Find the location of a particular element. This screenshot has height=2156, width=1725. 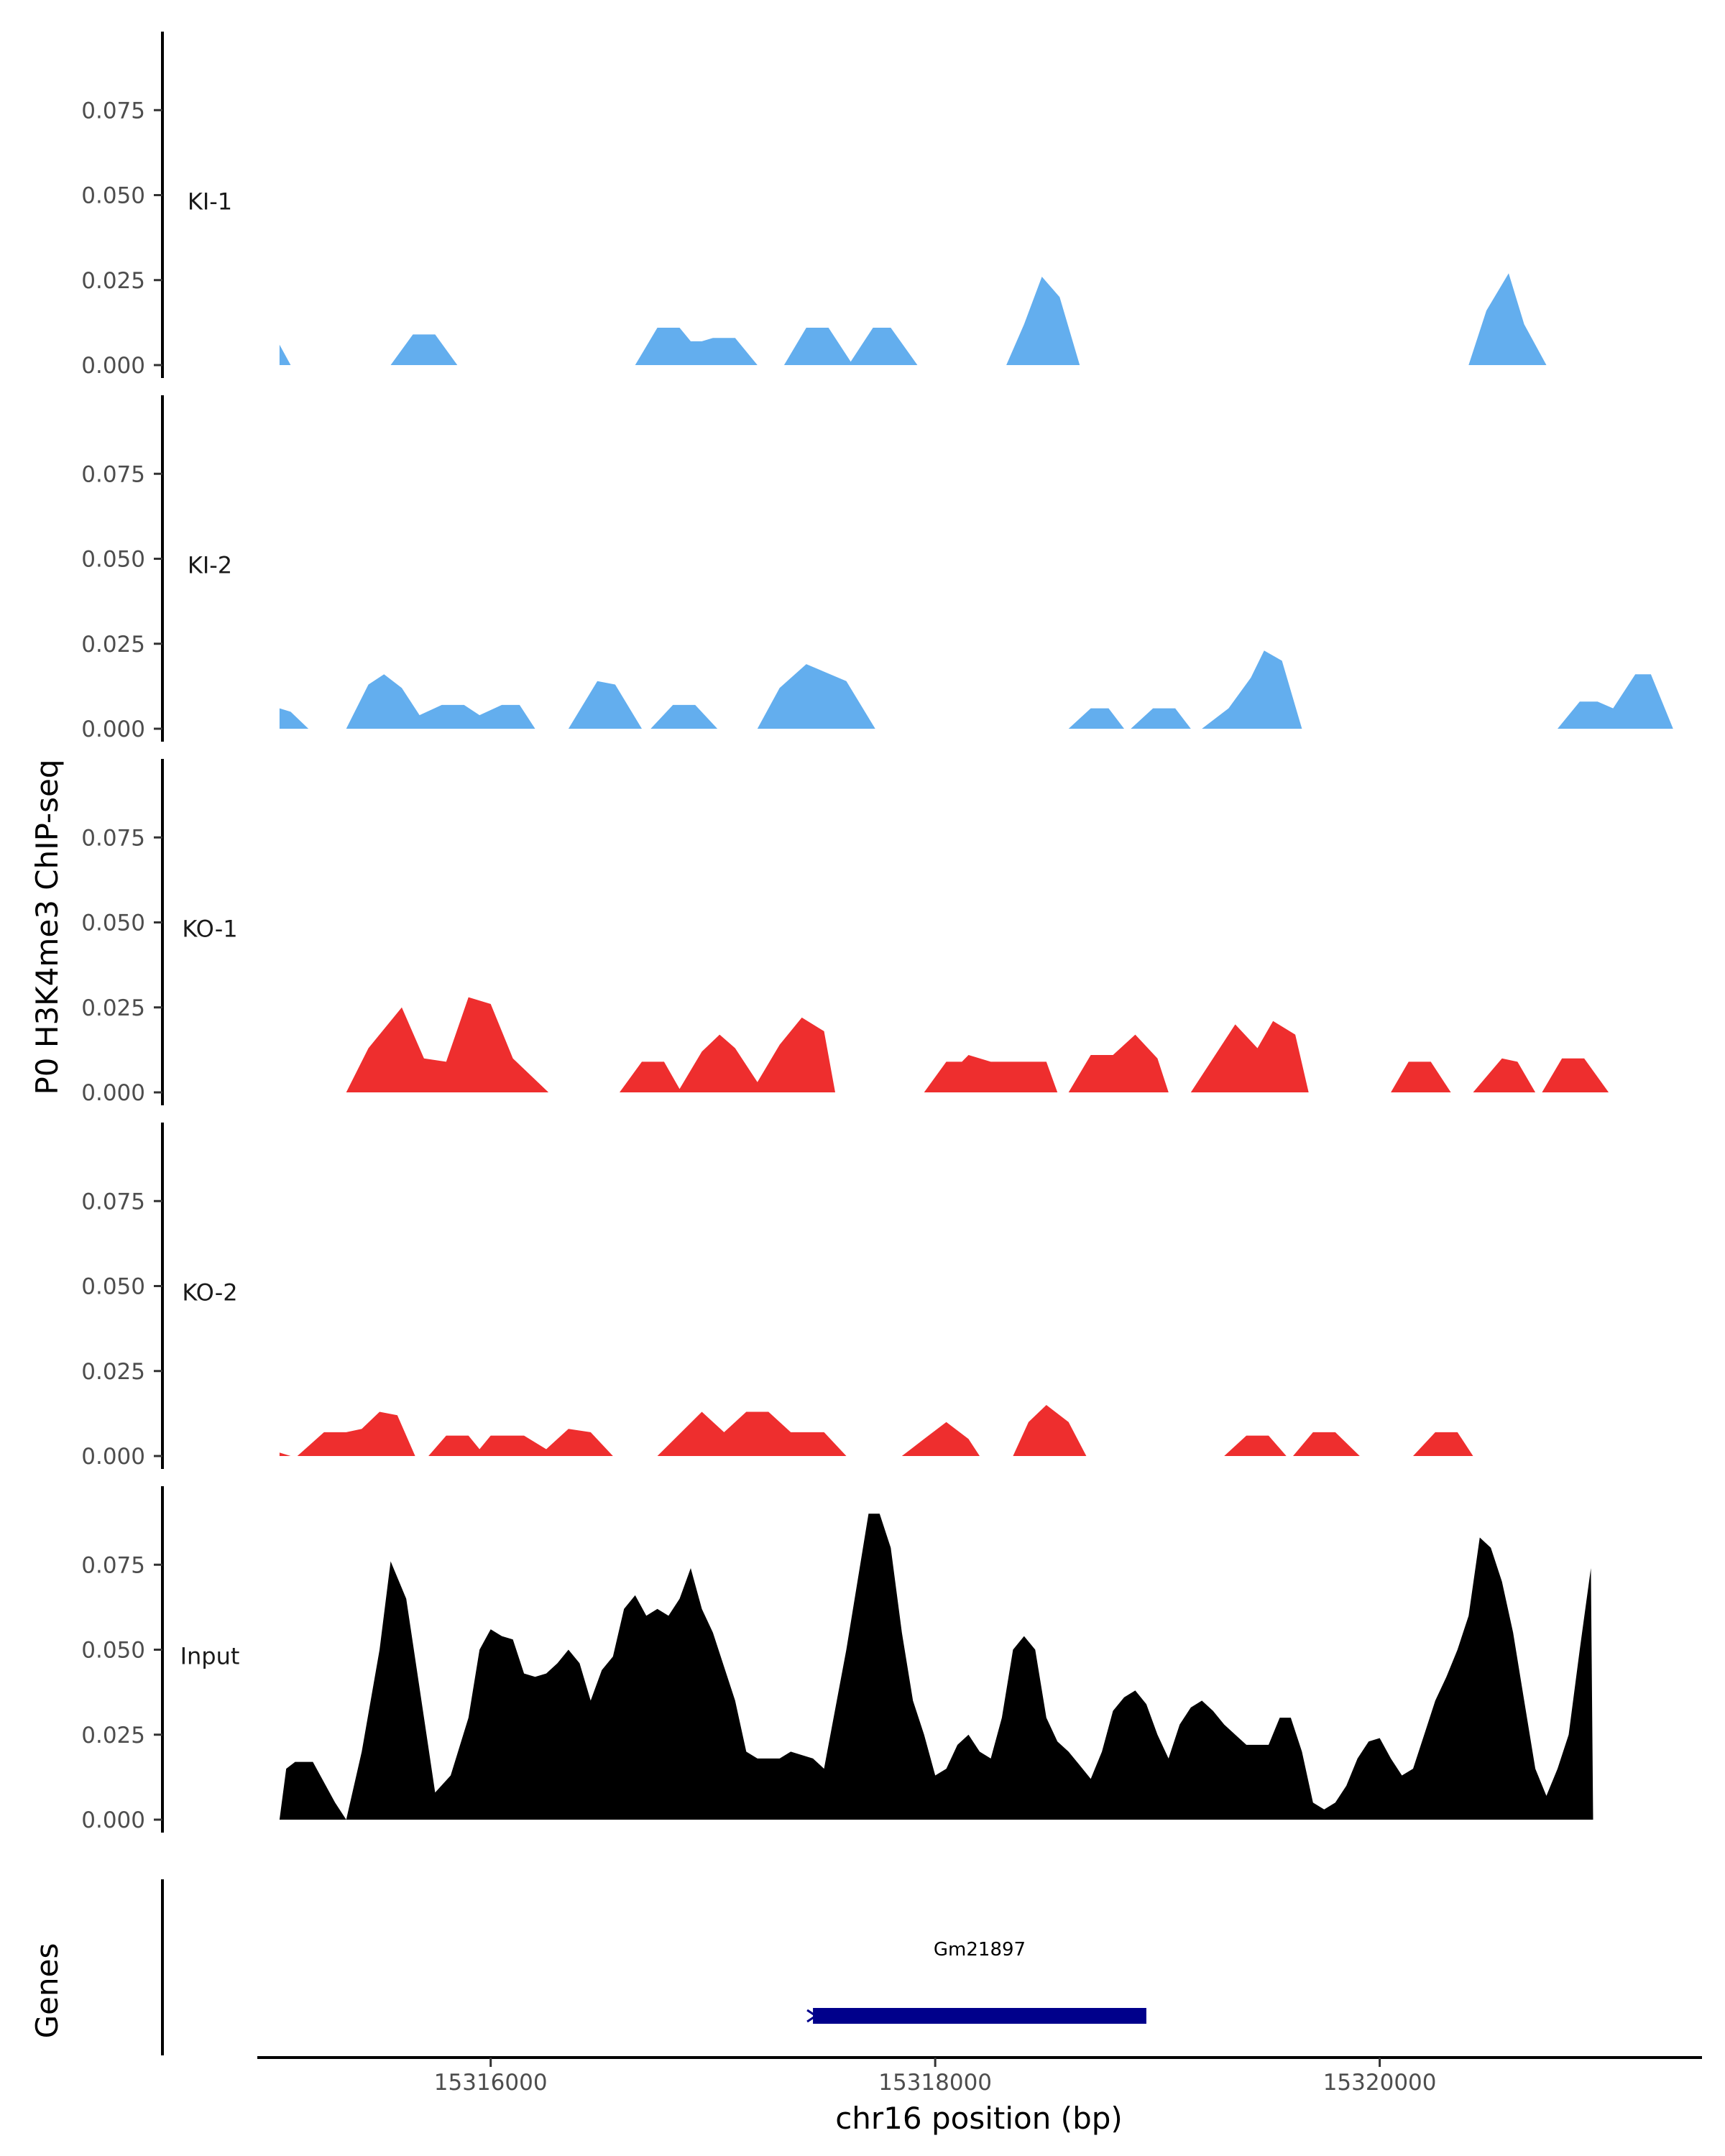

gene-name-label: Gm21897 is located at coordinates (980, 1950).